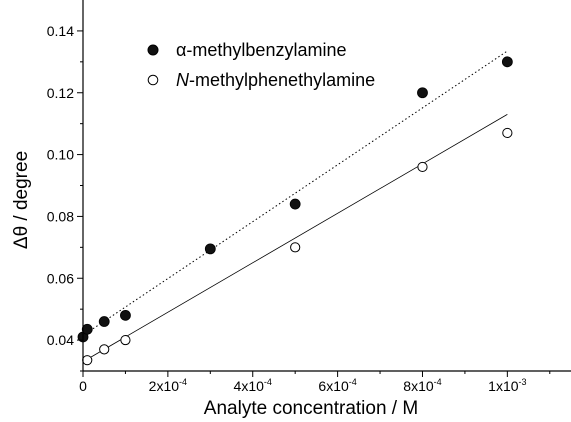  Describe the element at coordinates (282, 80) in the screenshot. I see `legend-label-2-rest: -methylphenethylamine` at that location.